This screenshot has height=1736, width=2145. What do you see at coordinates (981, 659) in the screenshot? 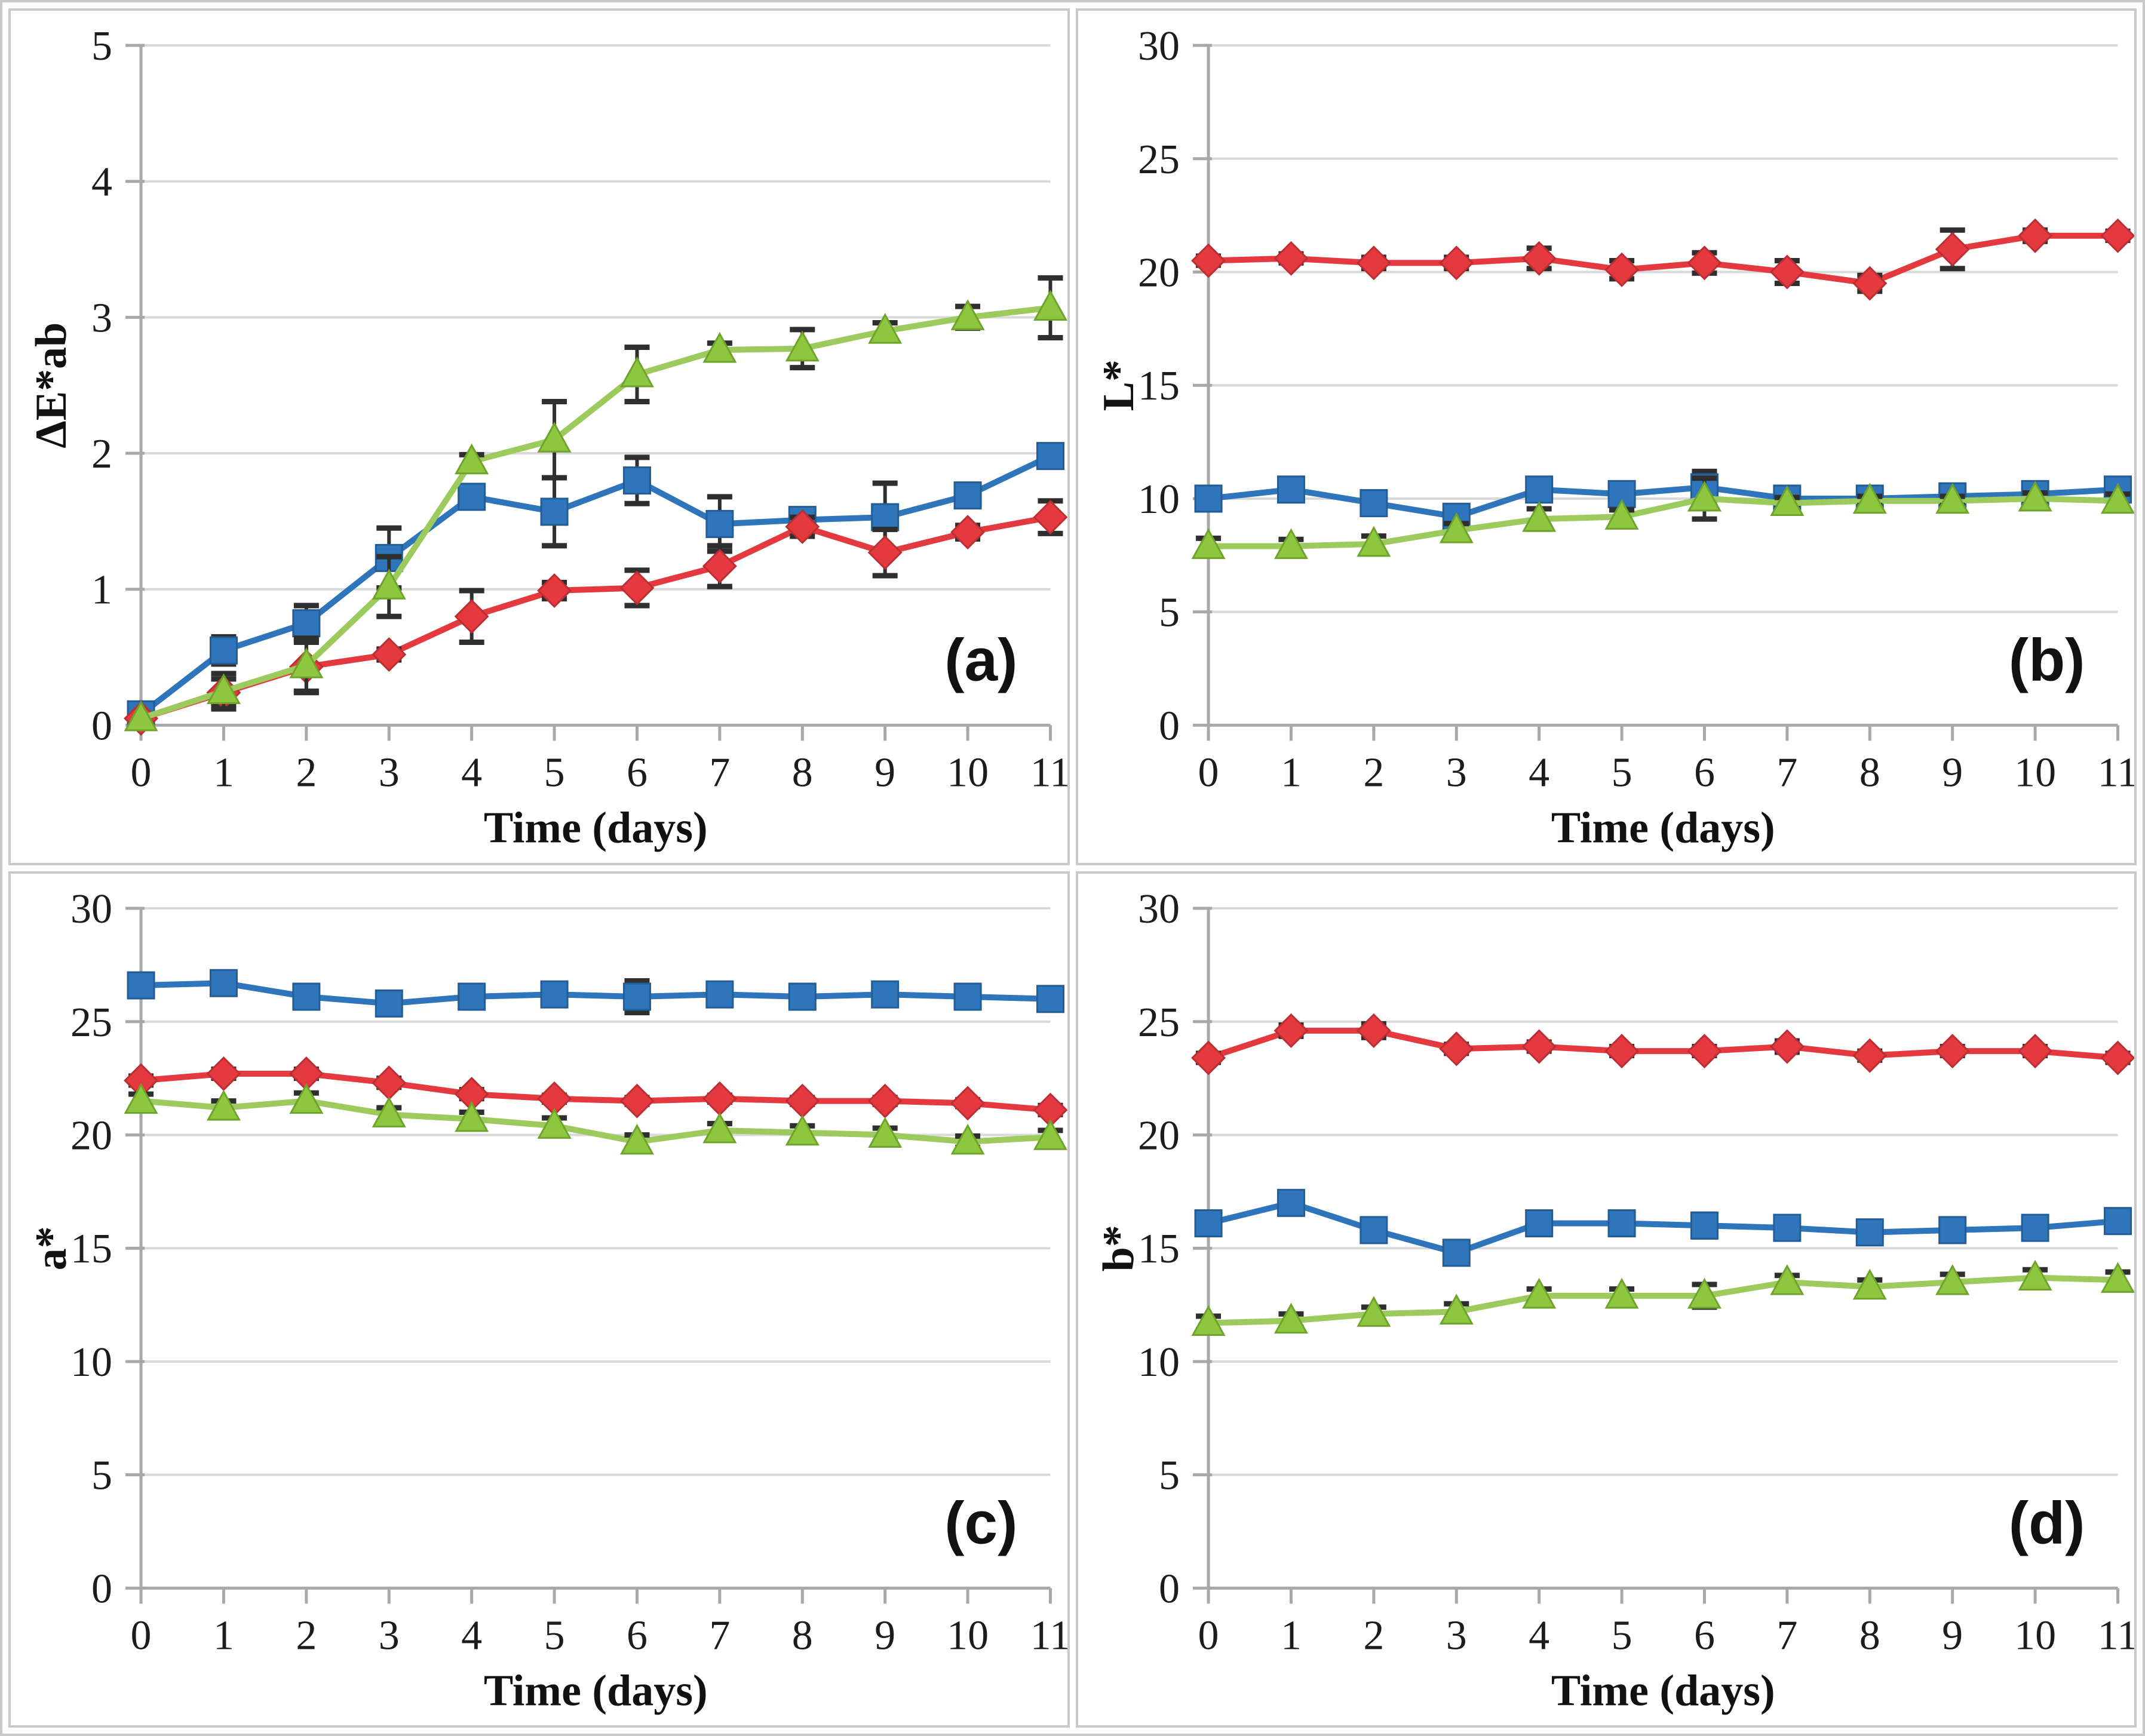
I see `panel-letter: (a)` at bounding box center [981, 659].